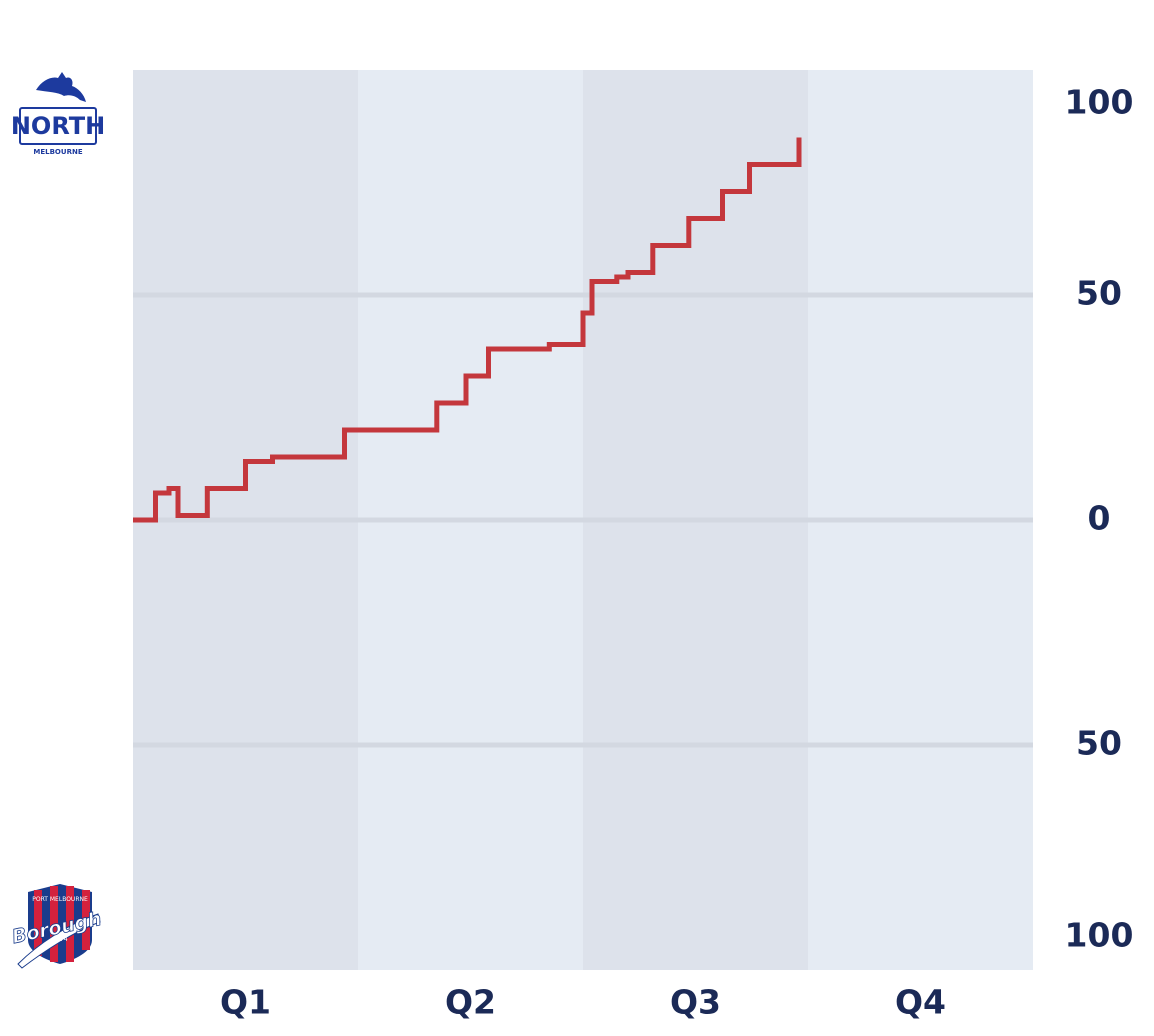 This screenshot has width=1154, height=1036. I want to click on quarter-label-q4: Q4, so click(920, 1002).